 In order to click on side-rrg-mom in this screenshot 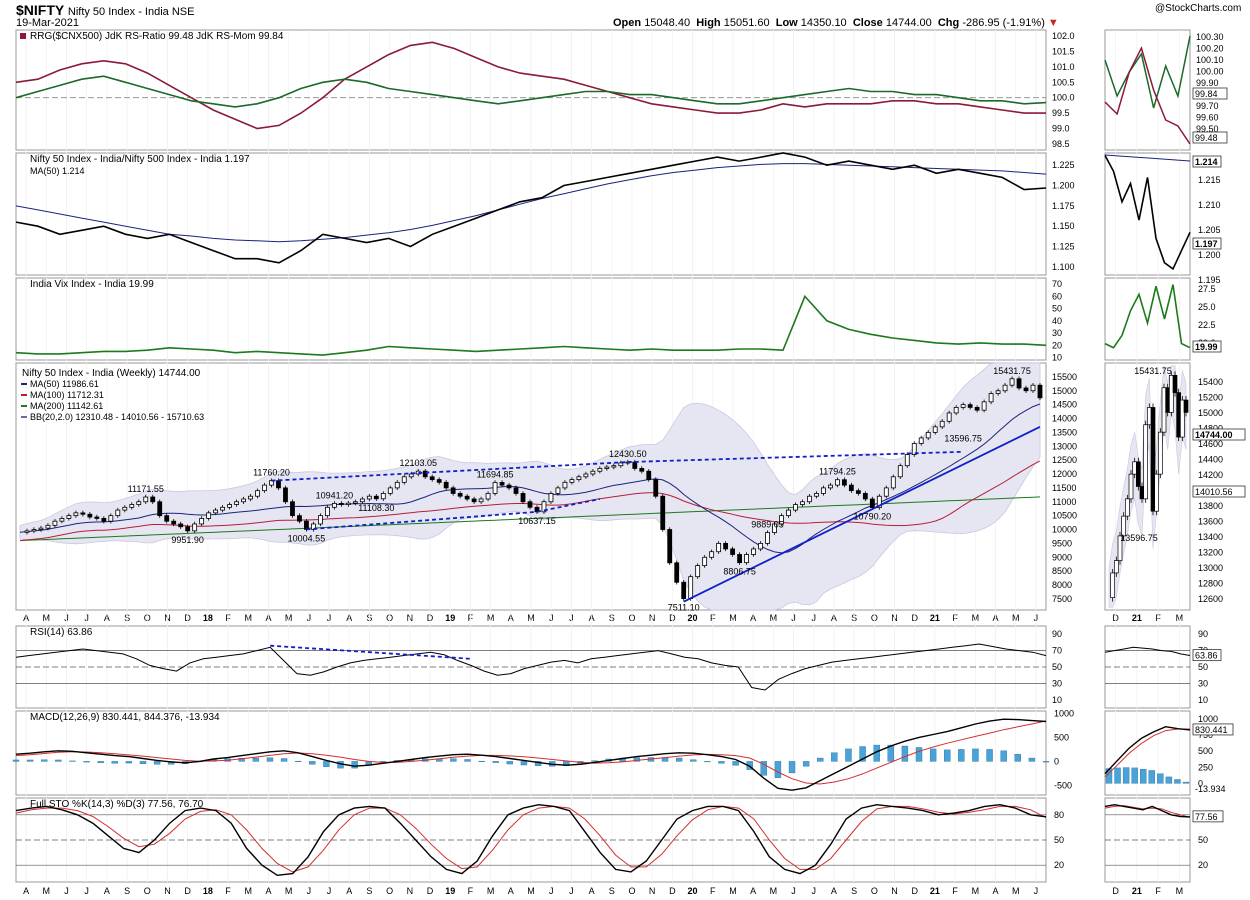, I will do `click(1147, 72)`.